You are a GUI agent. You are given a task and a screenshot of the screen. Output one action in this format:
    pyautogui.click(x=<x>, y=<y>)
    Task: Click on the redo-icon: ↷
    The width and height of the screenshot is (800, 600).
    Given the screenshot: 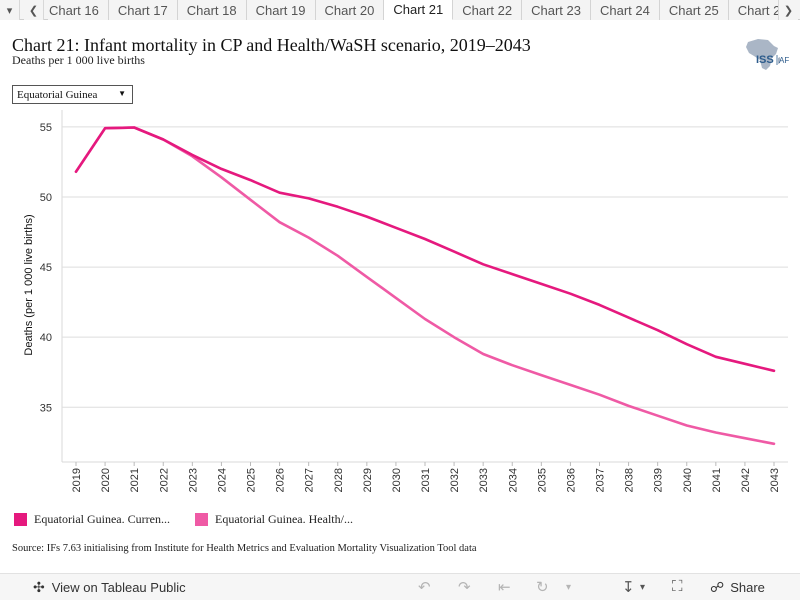 What is the action you would take?
    pyautogui.click(x=464, y=587)
    